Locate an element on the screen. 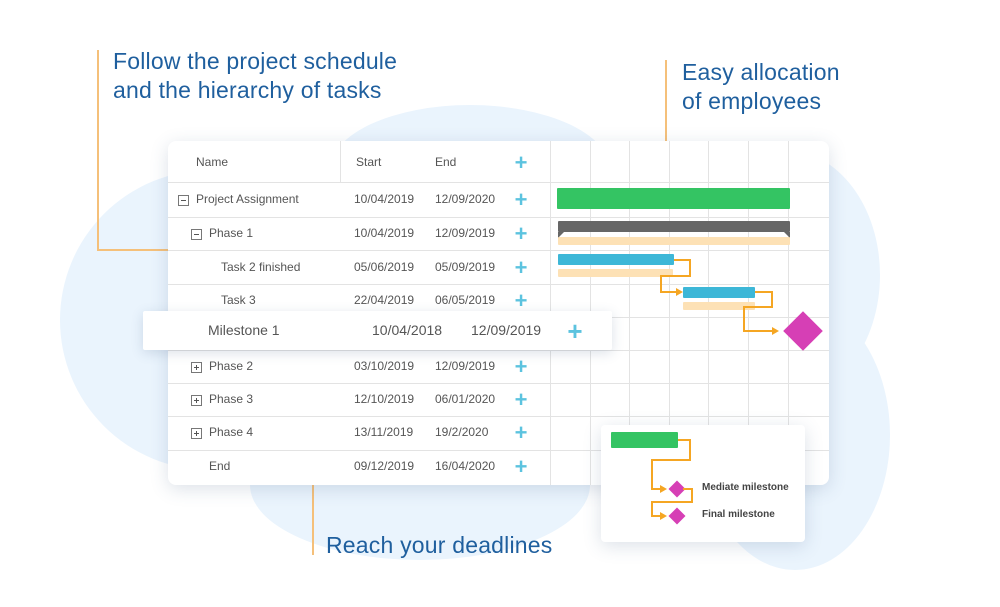 This screenshot has width=1000, height=607. callout-allocation-line-2: of employees is located at coordinates (752, 101).